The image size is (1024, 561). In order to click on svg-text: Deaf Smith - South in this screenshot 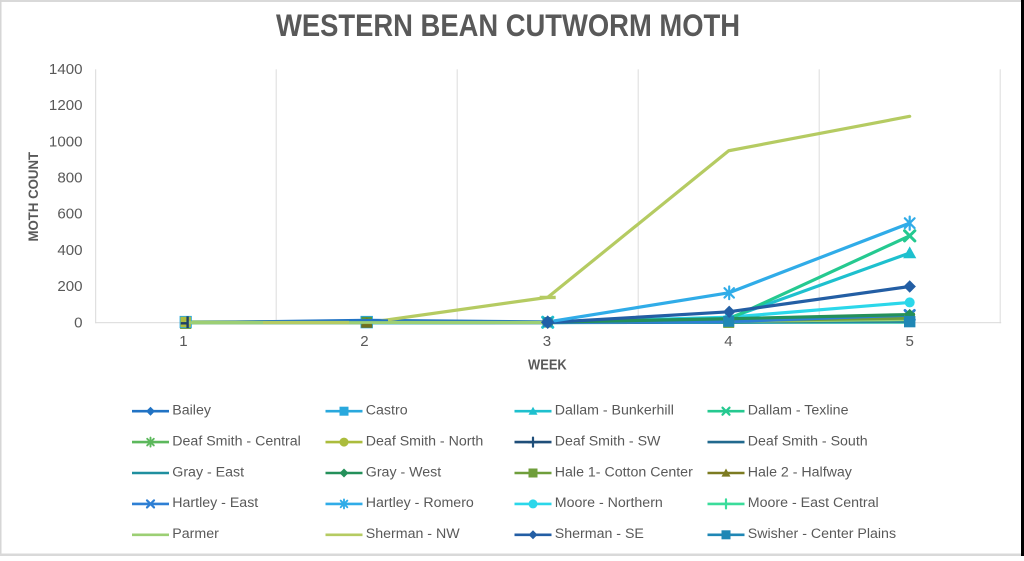, I will do `click(808, 441)`.